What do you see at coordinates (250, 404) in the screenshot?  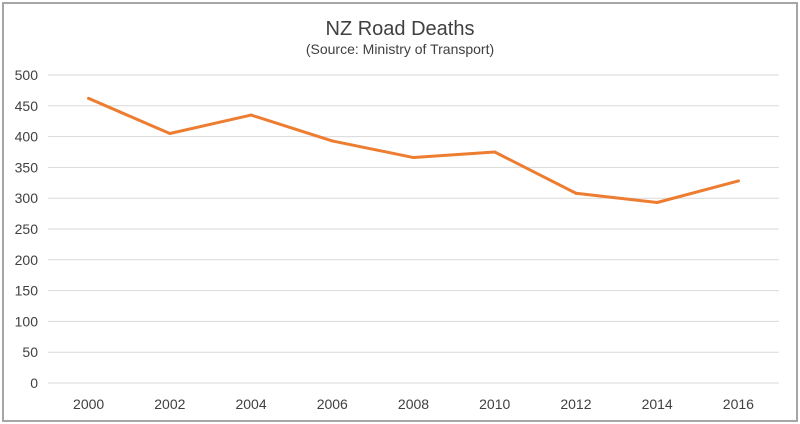 I see `x-tick-label: 2004` at bounding box center [250, 404].